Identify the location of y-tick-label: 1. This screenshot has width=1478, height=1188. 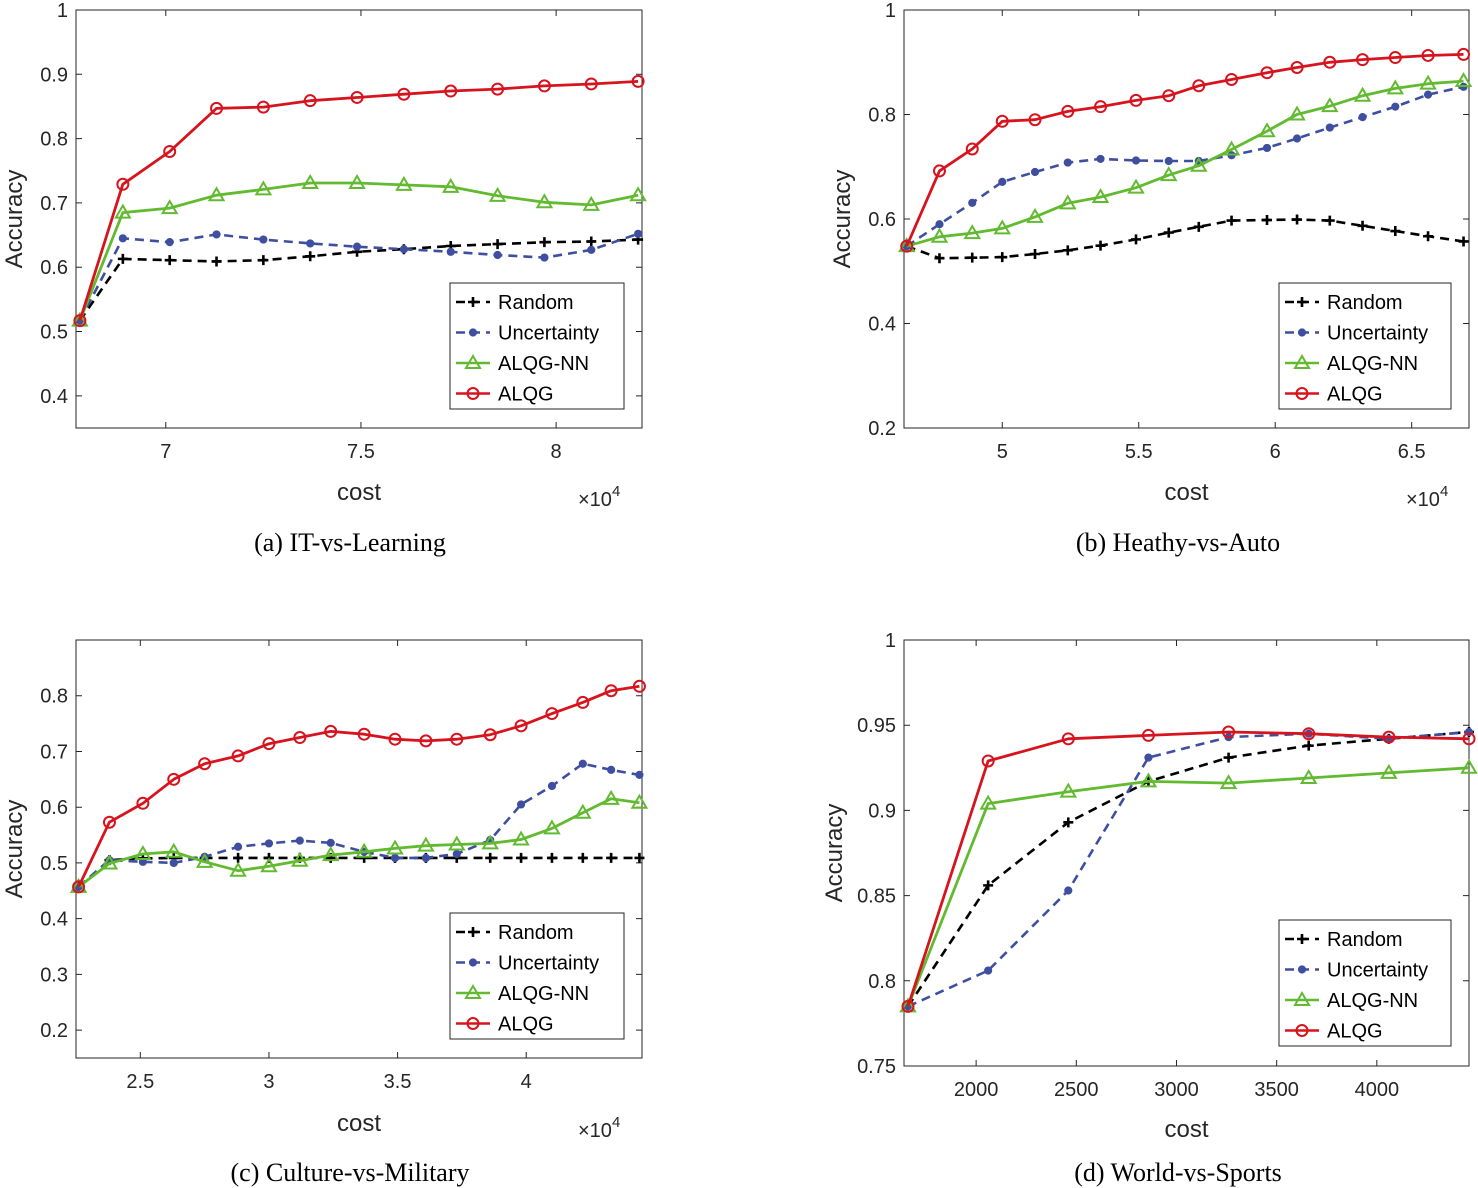
(890, 11).